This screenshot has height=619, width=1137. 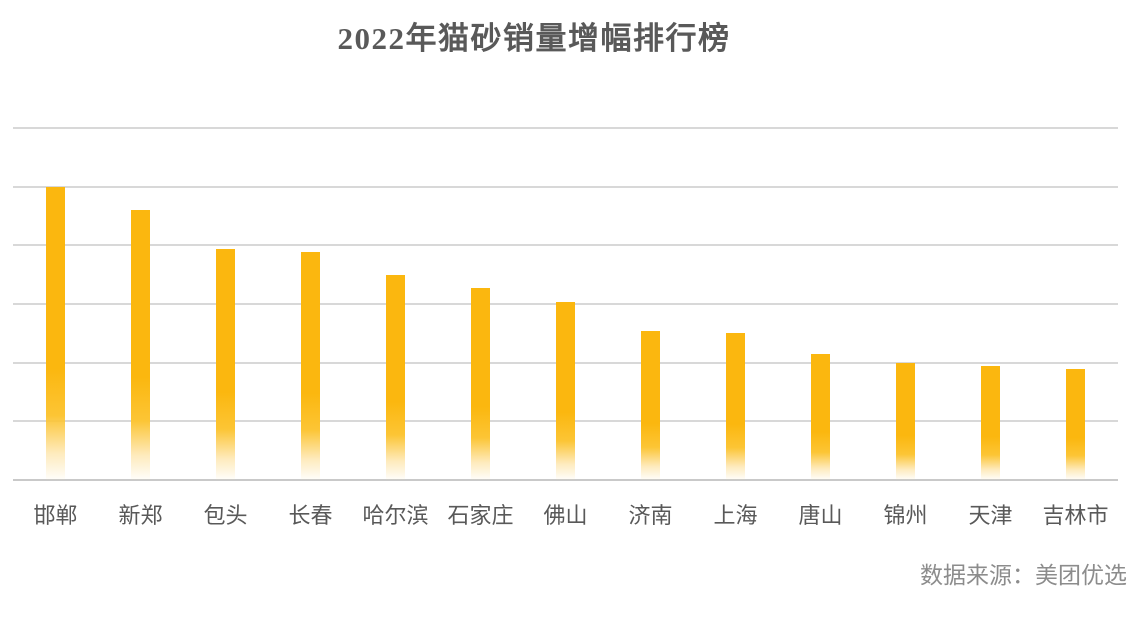 I want to click on bar-新郑, so click(x=140, y=345).